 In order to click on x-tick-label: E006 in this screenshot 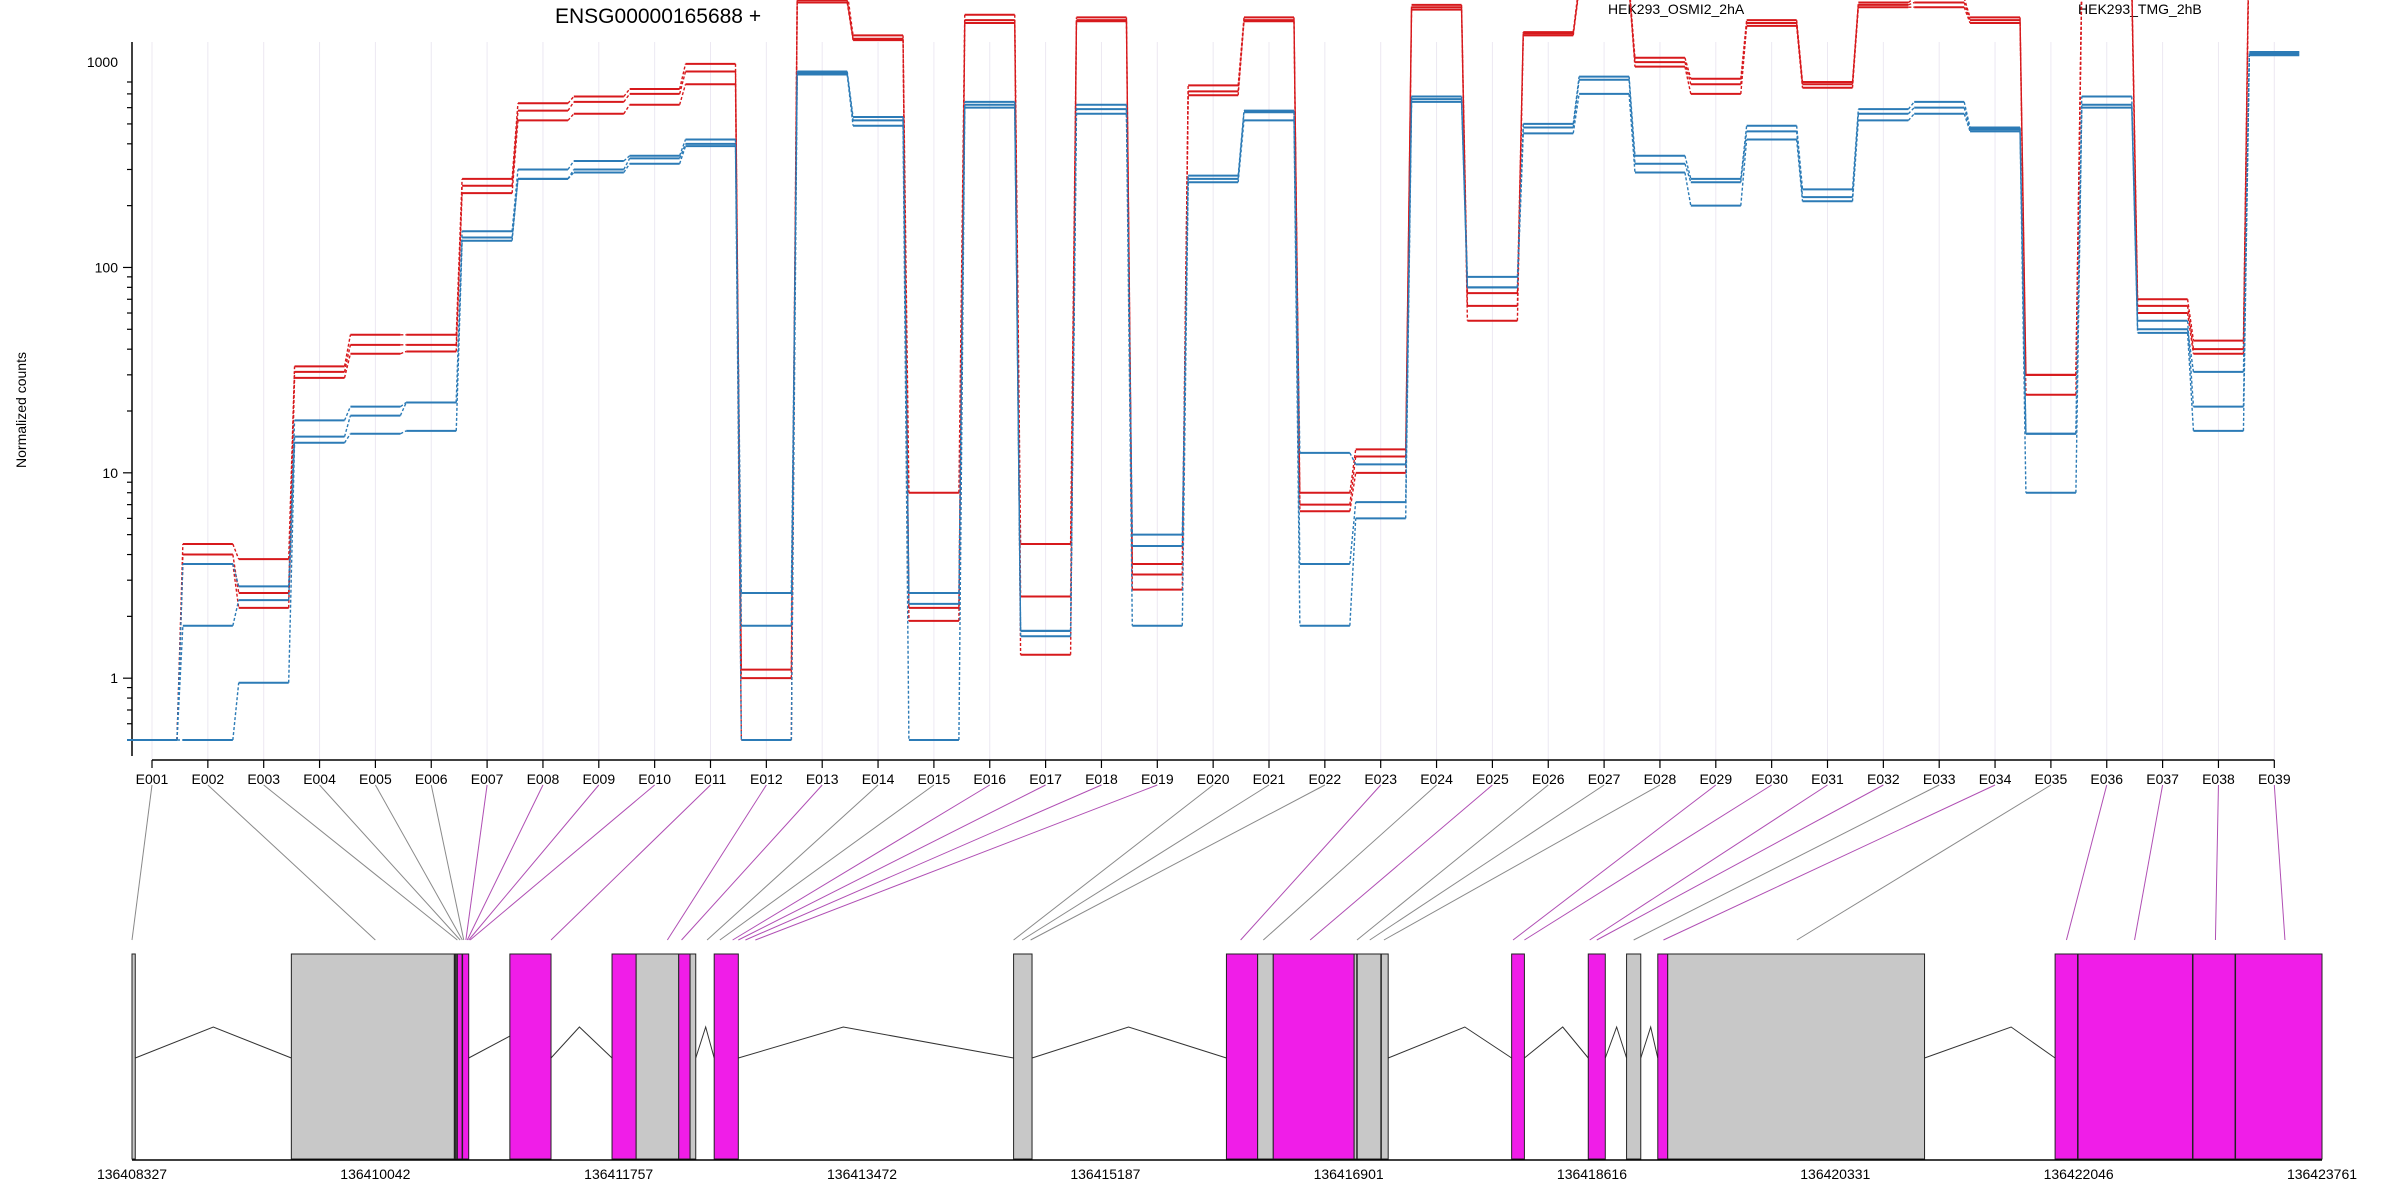, I will do `click(431, 779)`.